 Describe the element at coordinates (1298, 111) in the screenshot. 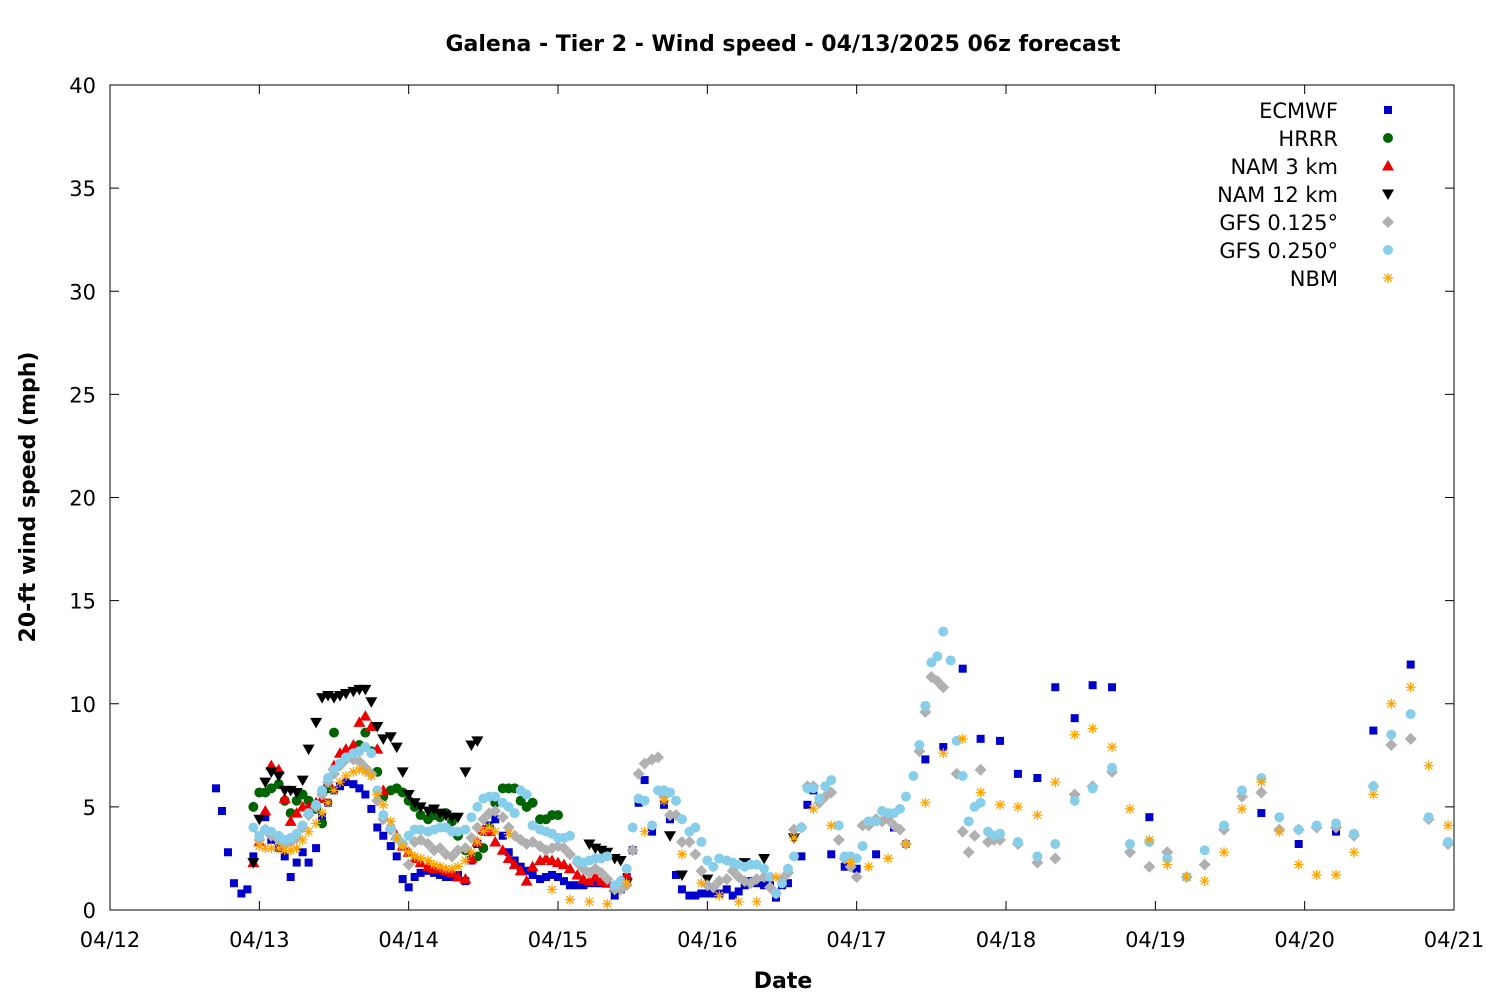

I see `legend-label: ECMWF` at that location.